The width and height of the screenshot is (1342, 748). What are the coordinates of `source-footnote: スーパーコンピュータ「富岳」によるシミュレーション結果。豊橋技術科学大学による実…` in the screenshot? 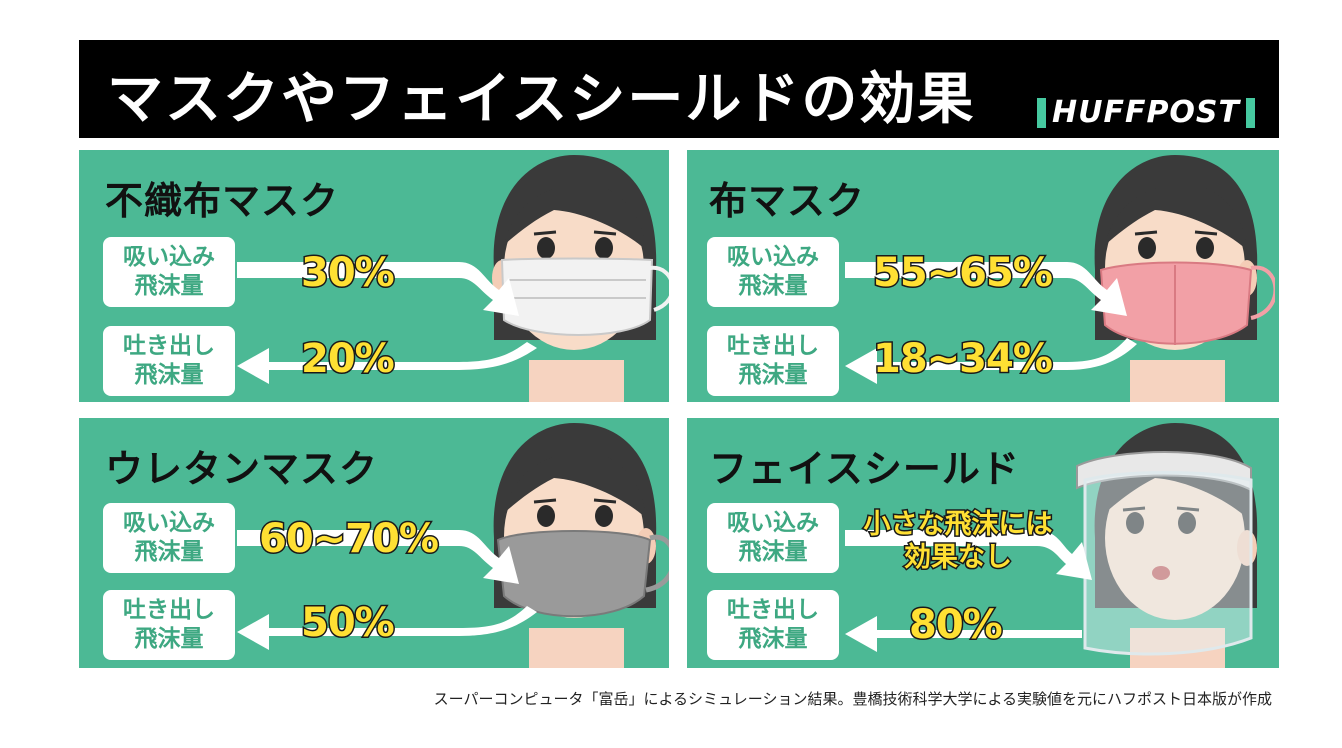 It's located at (852, 699).